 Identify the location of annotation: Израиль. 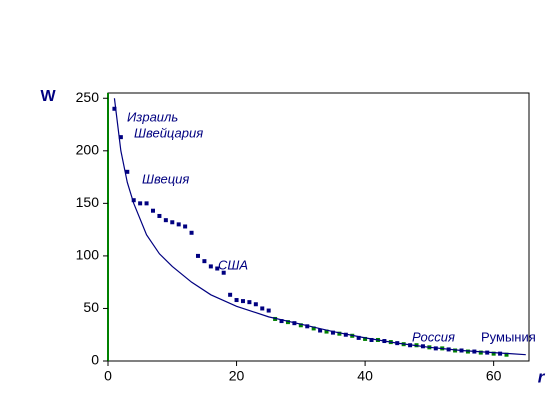
(152, 116).